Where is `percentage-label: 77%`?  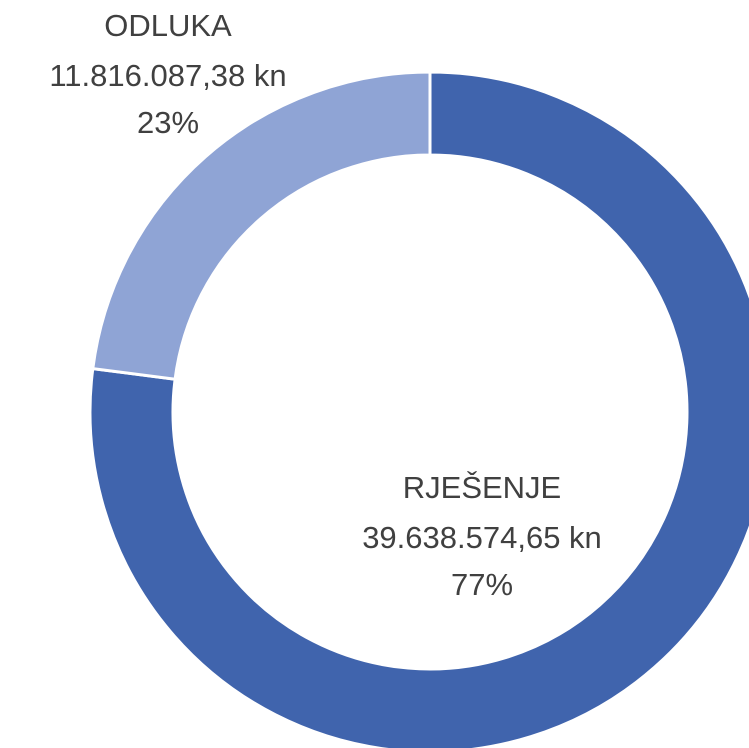
percentage-label: 77% is located at coordinates (482, 584).